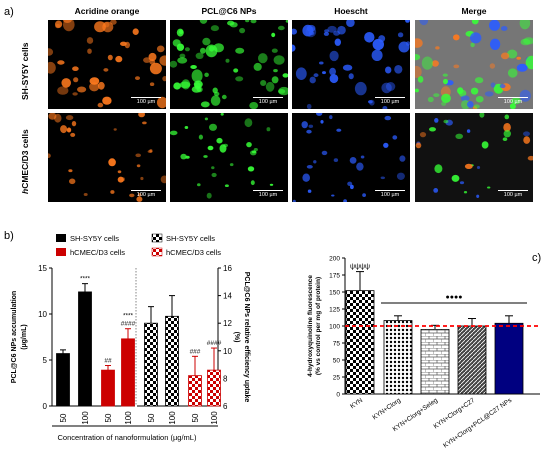 The image size is (550, 449). What do you see at coordinates (24, 336) in the screenshot?
I see `left-y-axis-title-line2: (µg/mL)` at bounding box center [24, 336].